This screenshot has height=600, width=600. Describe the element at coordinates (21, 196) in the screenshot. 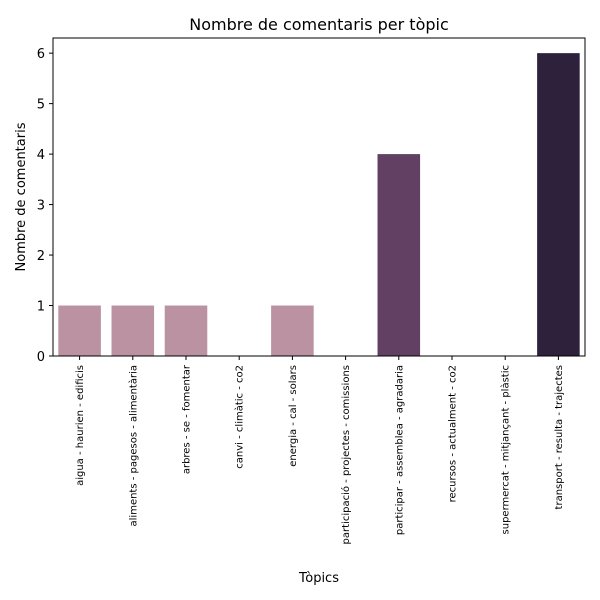

I see `y-axis-label: Nombre de comentaris` at that location.